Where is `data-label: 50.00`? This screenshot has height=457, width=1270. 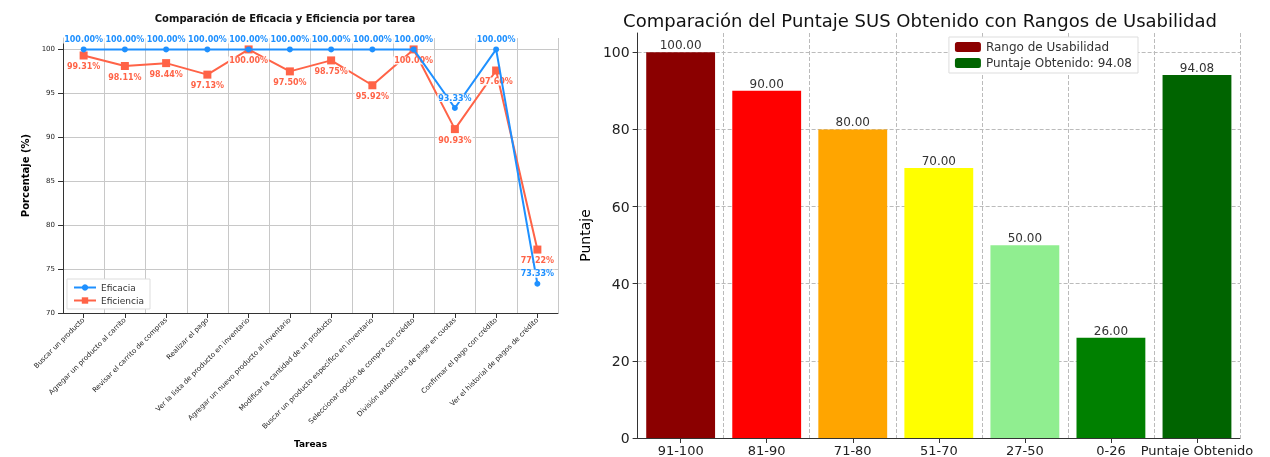 data-label: 50.00 is located at coordinates (1025, 238).